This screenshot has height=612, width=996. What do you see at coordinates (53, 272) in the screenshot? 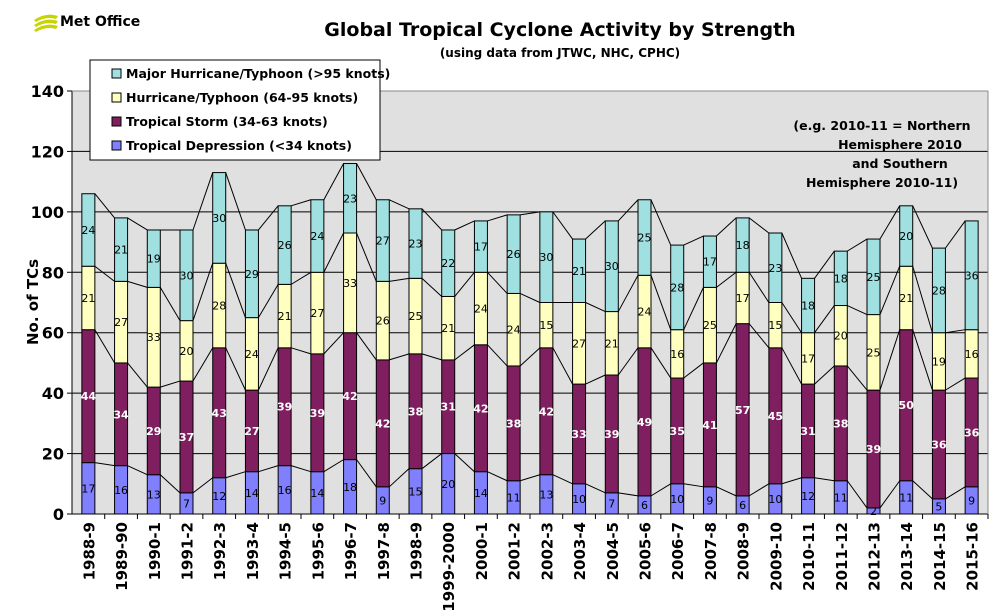
I see `y-tick-label: 80` at bounding box center [53, 272].